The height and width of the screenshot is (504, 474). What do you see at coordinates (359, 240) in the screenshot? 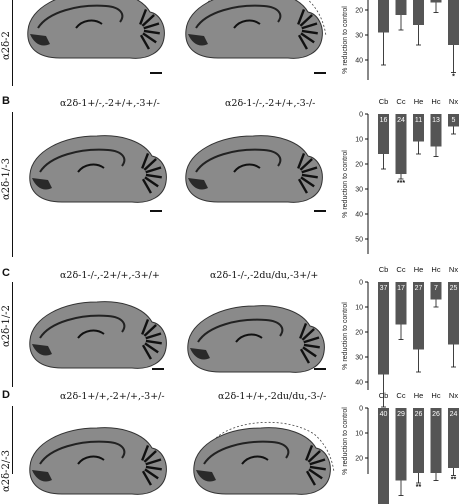
I see `y-tick-label: 50` at bounding box center [359, 240].